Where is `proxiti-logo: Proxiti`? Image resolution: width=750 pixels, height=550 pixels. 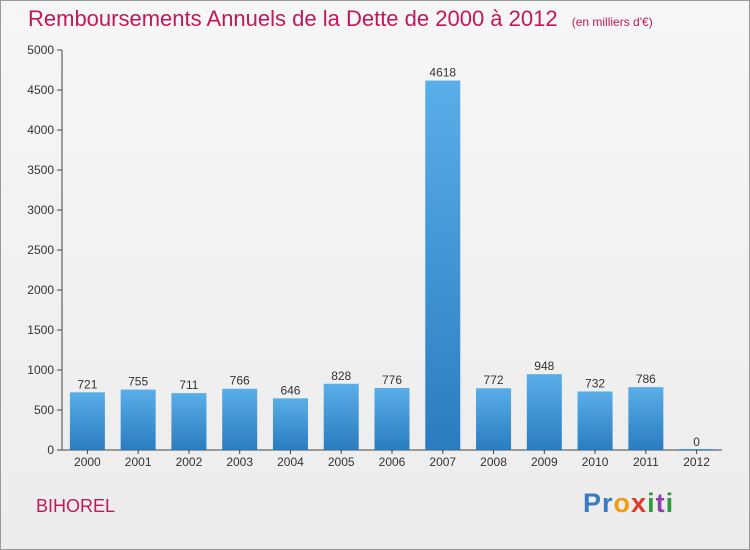
proxiti-logo: Proxiti is located at coordinates (629, 503).